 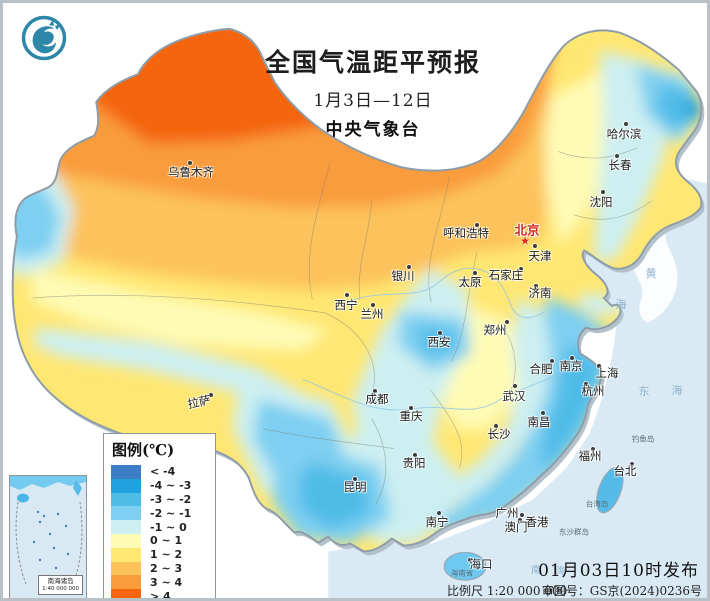 I want to click on legend-row: 0 ~ 1, so click(x=160, y=540).